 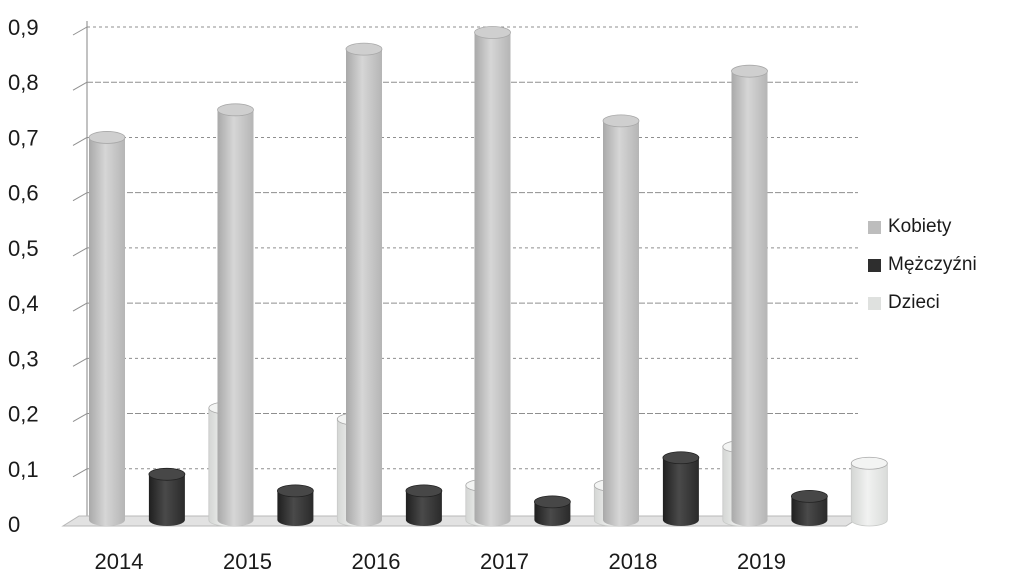 What do you see at coordinates (14, 524) in the screenshot?
I see `y-tick-label: 0` at bounding box center [14, 524].